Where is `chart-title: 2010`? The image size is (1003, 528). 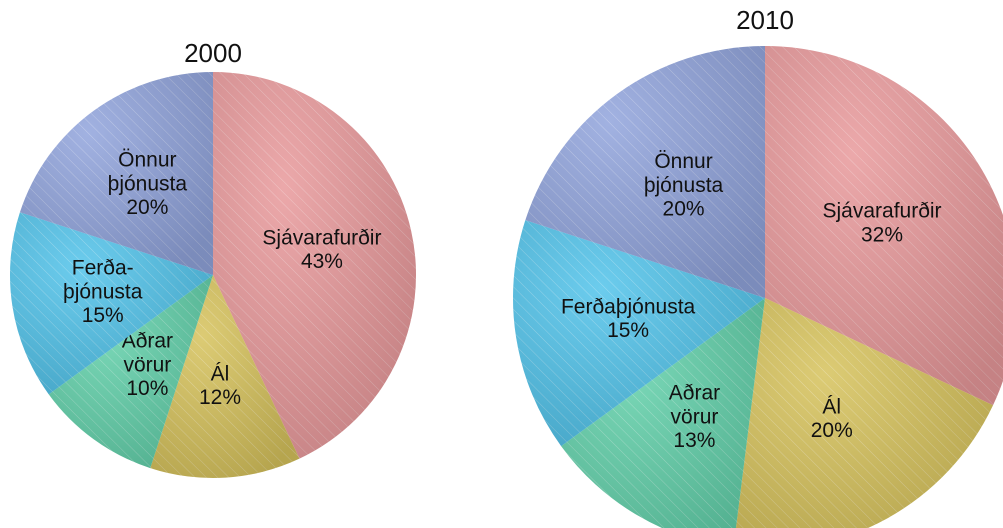
chart-title: 2010 is located at coordinates (765, 20).